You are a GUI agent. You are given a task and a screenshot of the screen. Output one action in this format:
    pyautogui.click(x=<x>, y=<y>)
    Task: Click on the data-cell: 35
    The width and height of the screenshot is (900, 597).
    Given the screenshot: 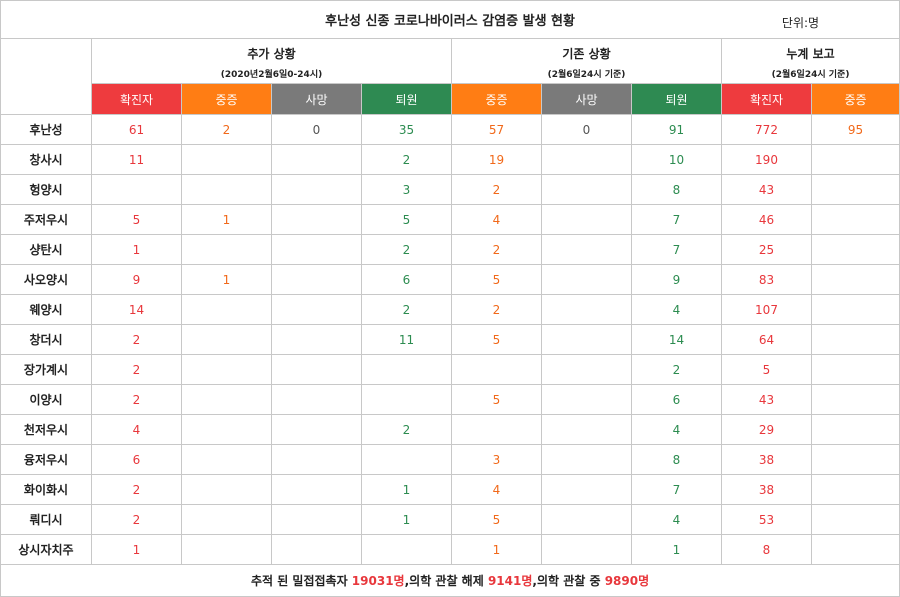 What is the action you would take?
    pyautogui.click(x=406, y=129)
    